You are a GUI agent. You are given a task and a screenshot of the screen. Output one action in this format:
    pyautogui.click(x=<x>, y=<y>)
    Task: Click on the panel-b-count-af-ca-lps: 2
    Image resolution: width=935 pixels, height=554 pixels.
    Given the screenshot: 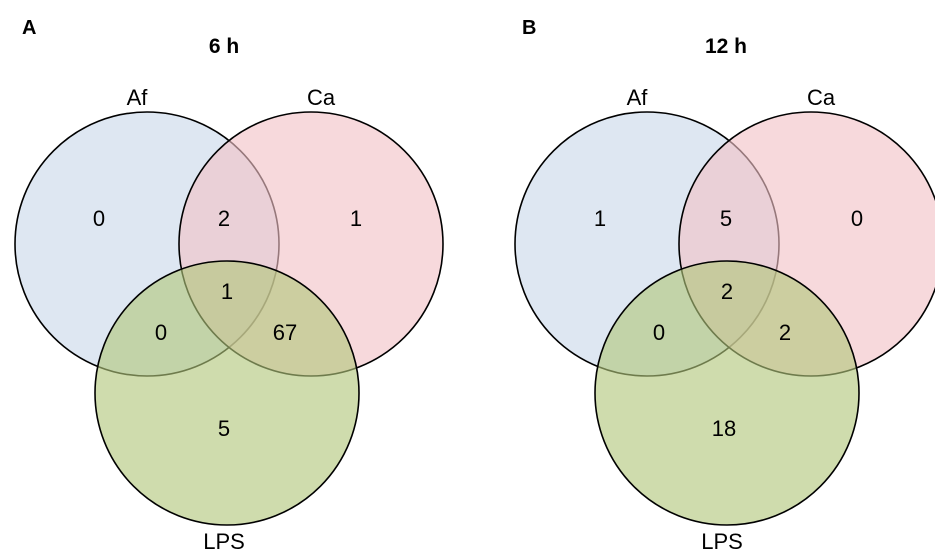 What is the action you would take?
    pyautogui.click(x=727, y=291)
    